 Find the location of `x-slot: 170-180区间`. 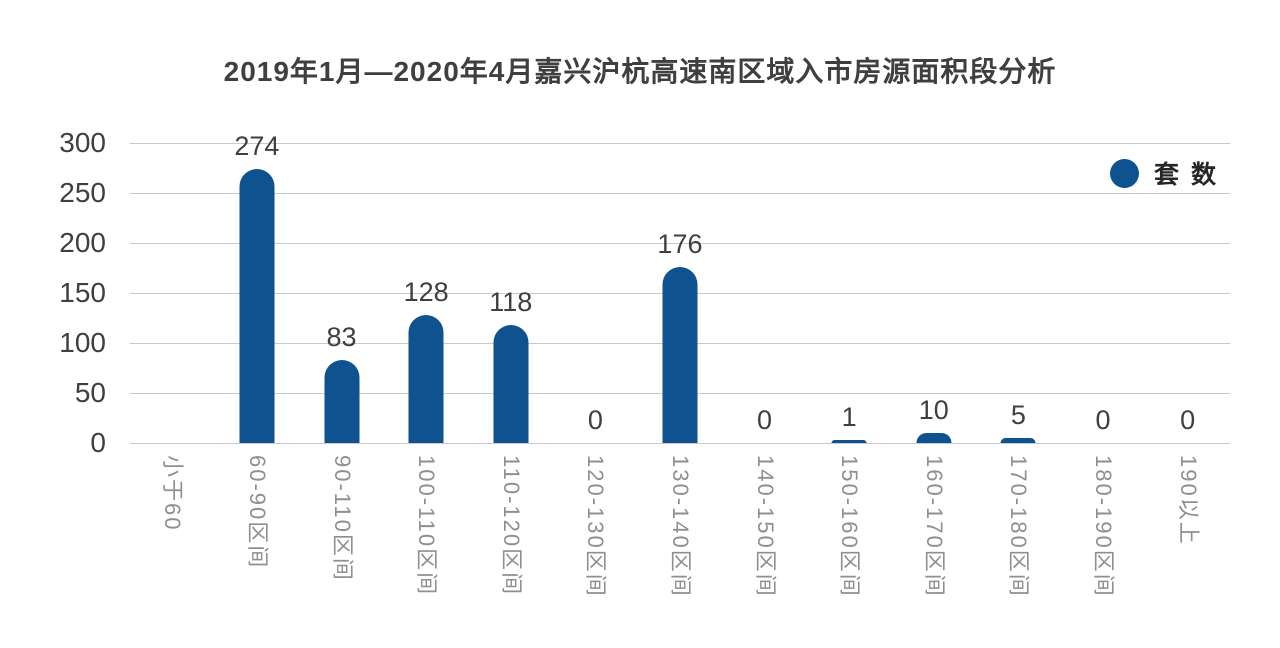

x-slot: 170-180区间 is located at coordinates (1018, 550).